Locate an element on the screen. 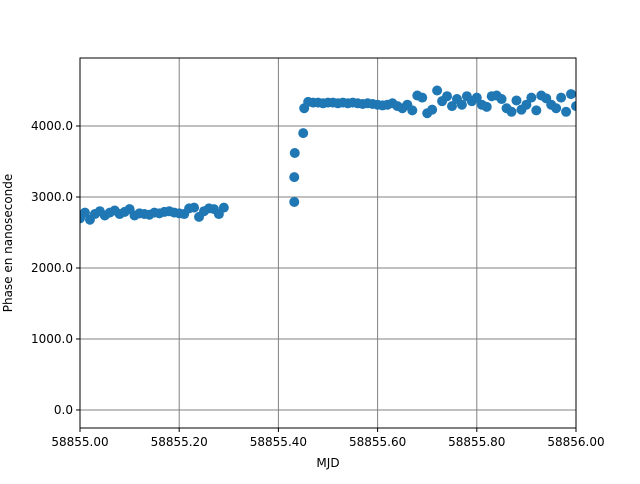 The width and height of the screenshot is (640, 484). x-tick-label: 58855.60 is located at coordinates (377, 442).